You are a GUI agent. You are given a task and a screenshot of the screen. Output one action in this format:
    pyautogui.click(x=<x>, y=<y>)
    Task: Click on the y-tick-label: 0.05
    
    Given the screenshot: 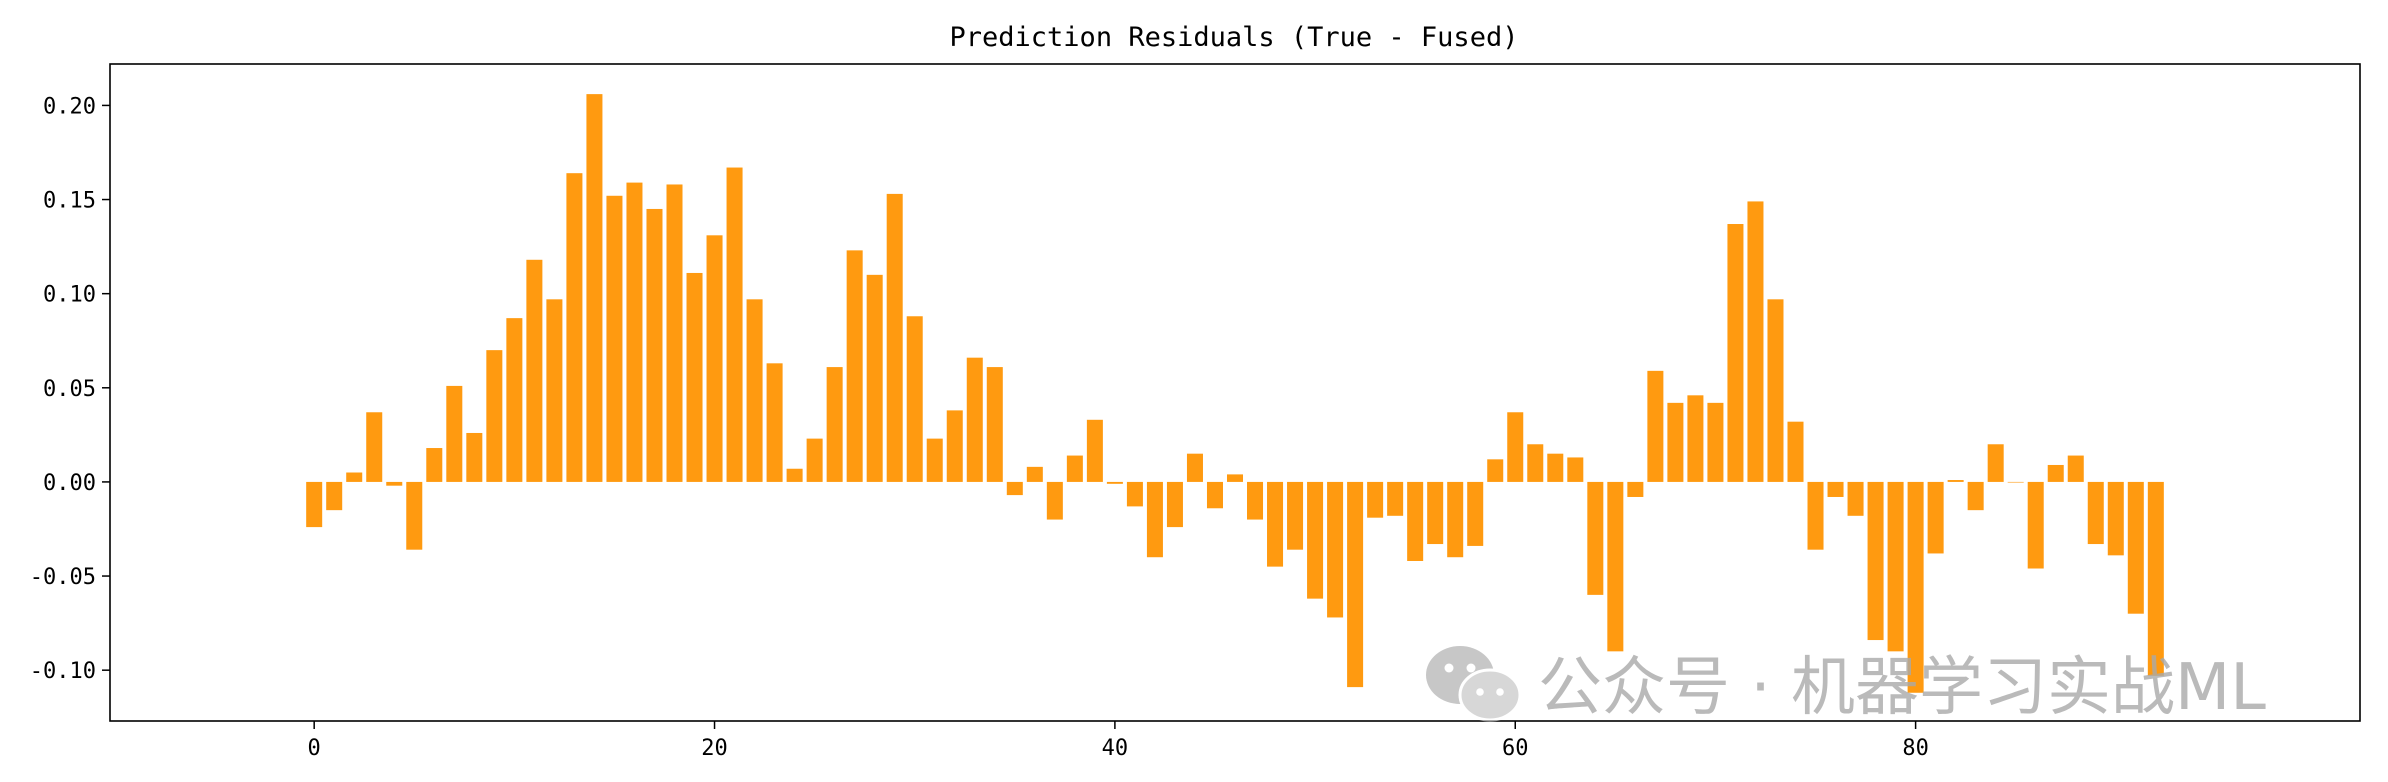 What is the action you would take?
    pyautogui.click(x=69, y=389)
    